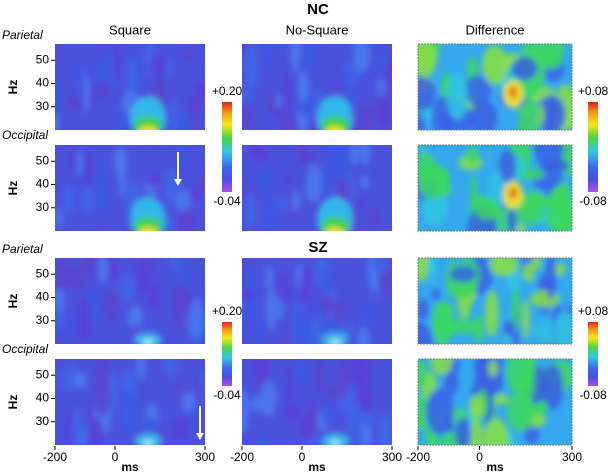 The image size is (608, 476). What do you see at coordinates (227, 91) in the screenshot?
I see `colorbar-label: +0.20` at bounding box center [227, 91].